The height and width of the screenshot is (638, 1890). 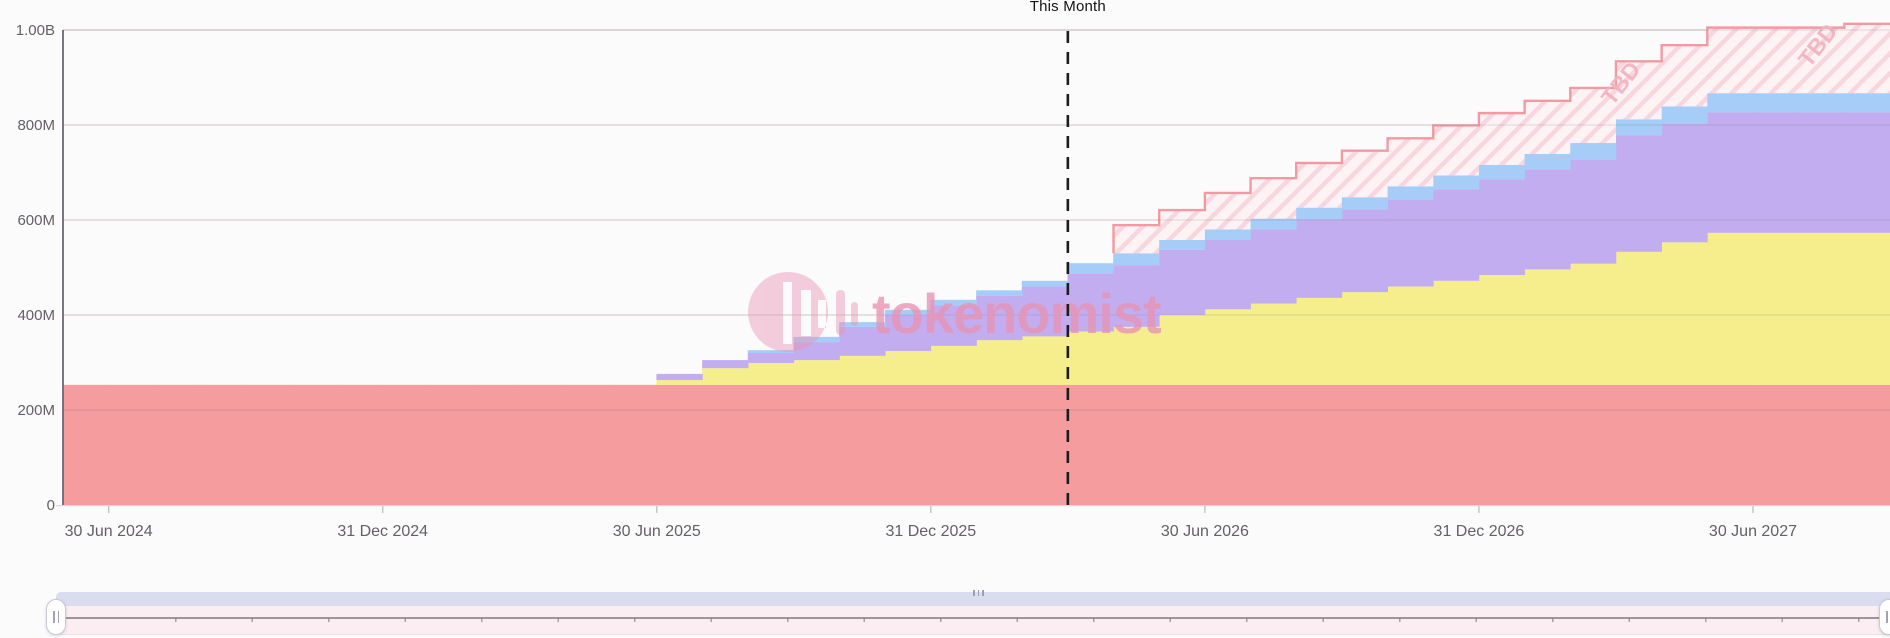 What do you see at coordinates (978, 593) in the screenshot?
I see `navigator-drag-grip` at bounding box center [978, 593].